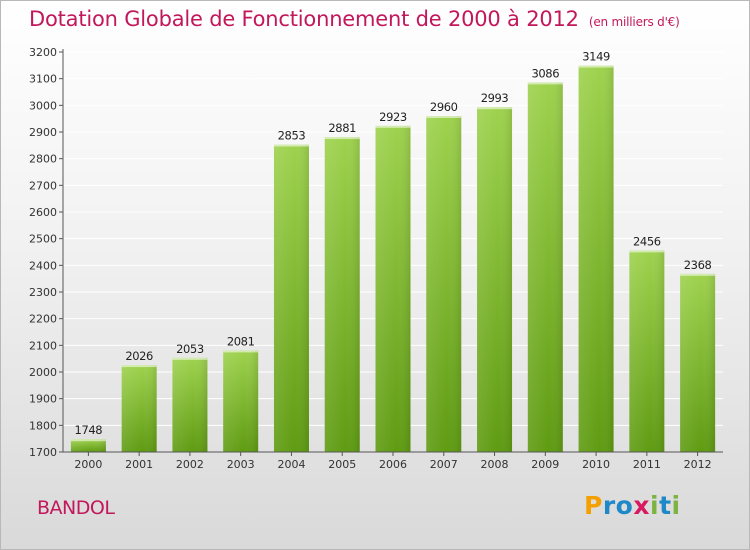 This screenshot has height=550, width=750. What do you see at coordinates (342, 128) in the screenshot?
I see `data-label: 2881` at bounding box center [342, 128].